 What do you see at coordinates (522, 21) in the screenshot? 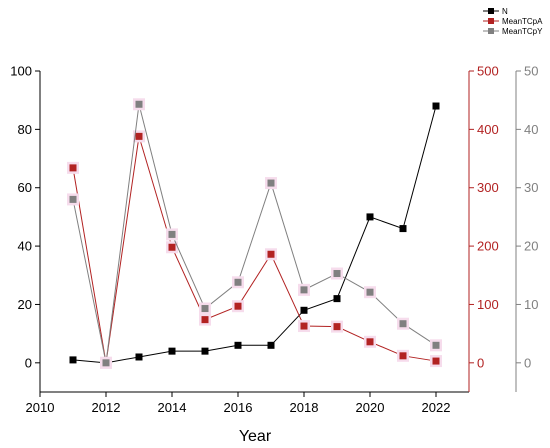
I see `legend-label: MeanTCpA` at bounding box center [522, 21].